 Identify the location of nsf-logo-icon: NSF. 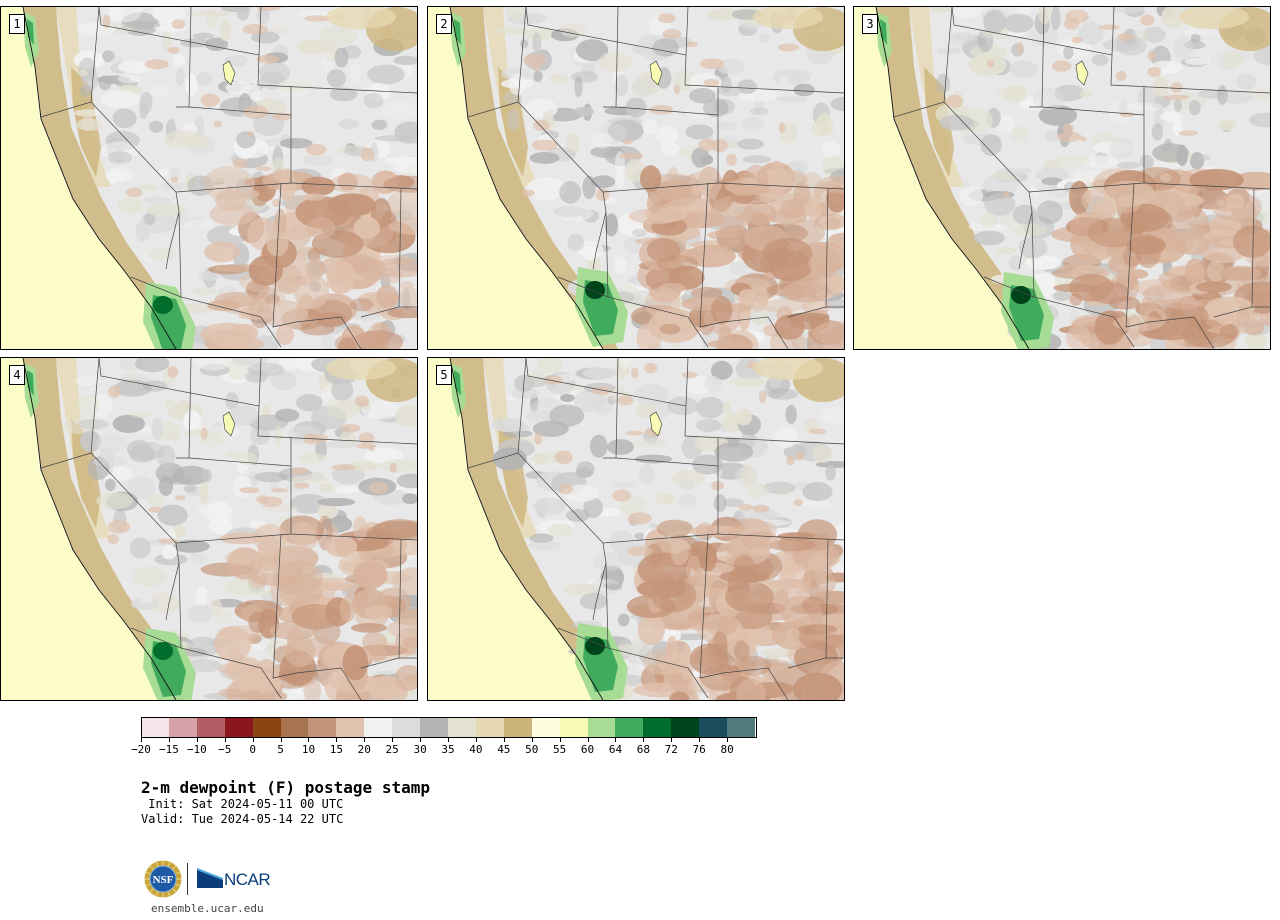
(163, 879).